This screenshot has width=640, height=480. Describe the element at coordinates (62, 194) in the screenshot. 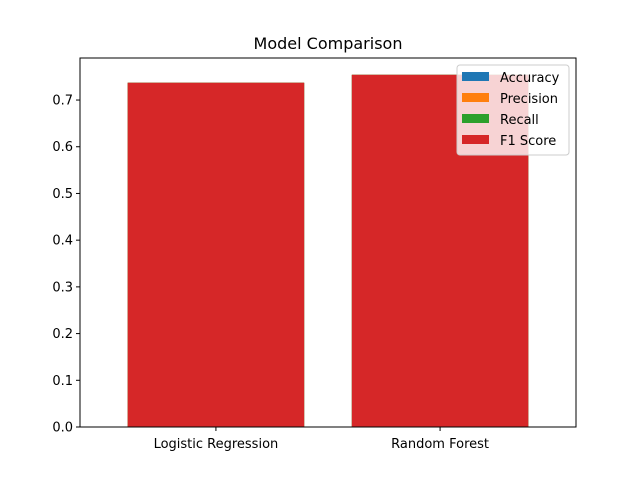

I see `y-tick-label: 0.5` at that location.